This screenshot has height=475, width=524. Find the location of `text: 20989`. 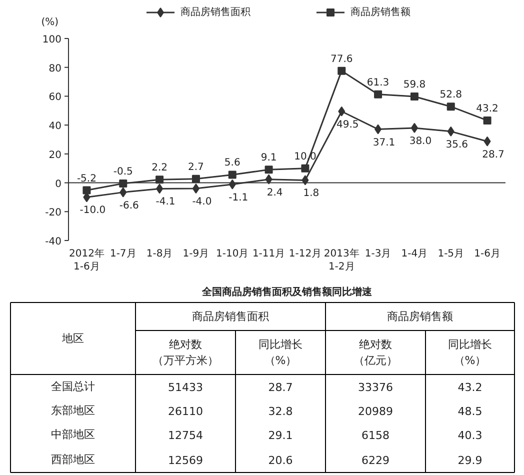

text: 20989 is located at coordinates (376, 411).